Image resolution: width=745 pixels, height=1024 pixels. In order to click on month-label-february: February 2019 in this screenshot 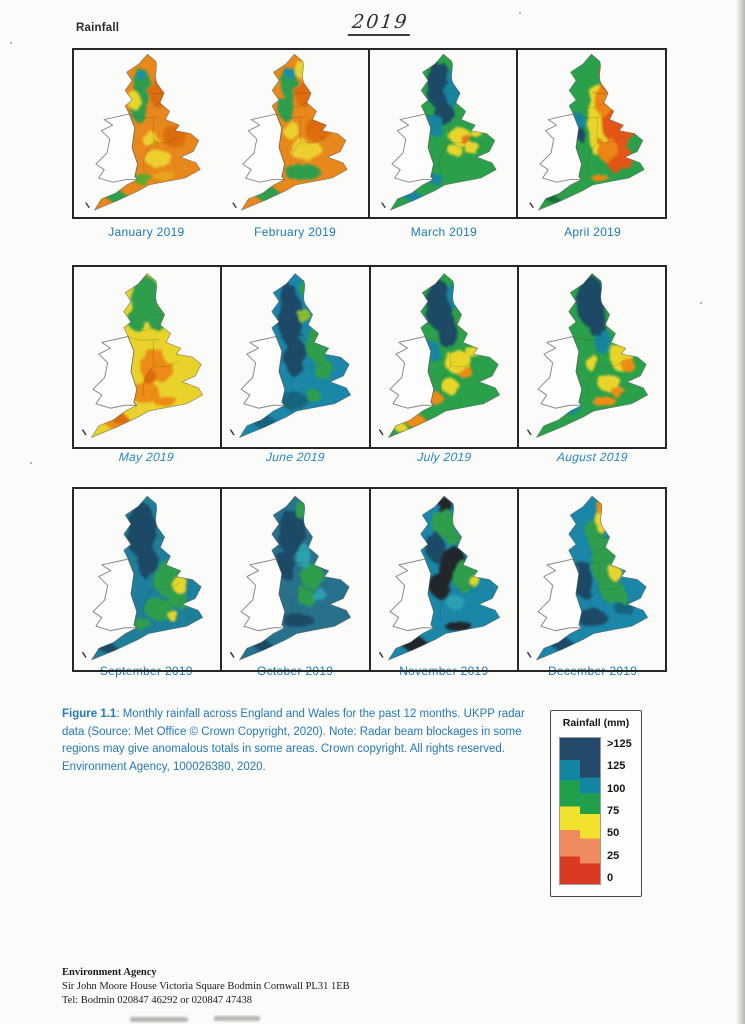, I will do `click(295, 232)`.